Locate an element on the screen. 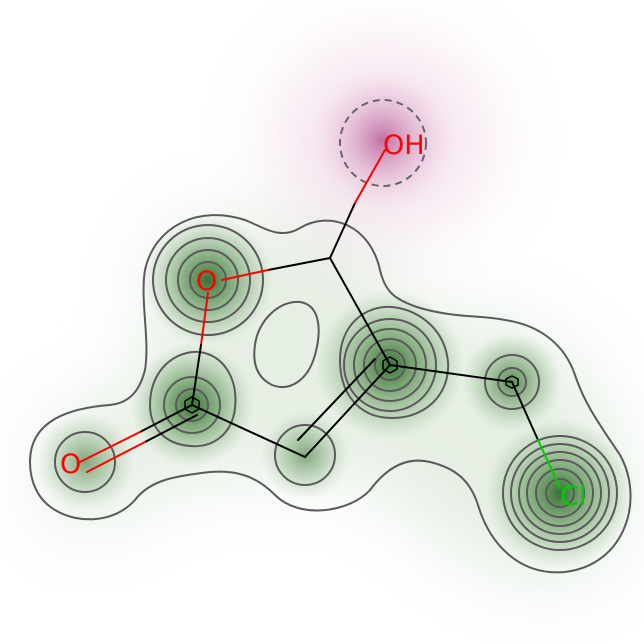 This screenshot has width=644, height=644. atom-marker-carbonyl is located at coordinates (192, 405).